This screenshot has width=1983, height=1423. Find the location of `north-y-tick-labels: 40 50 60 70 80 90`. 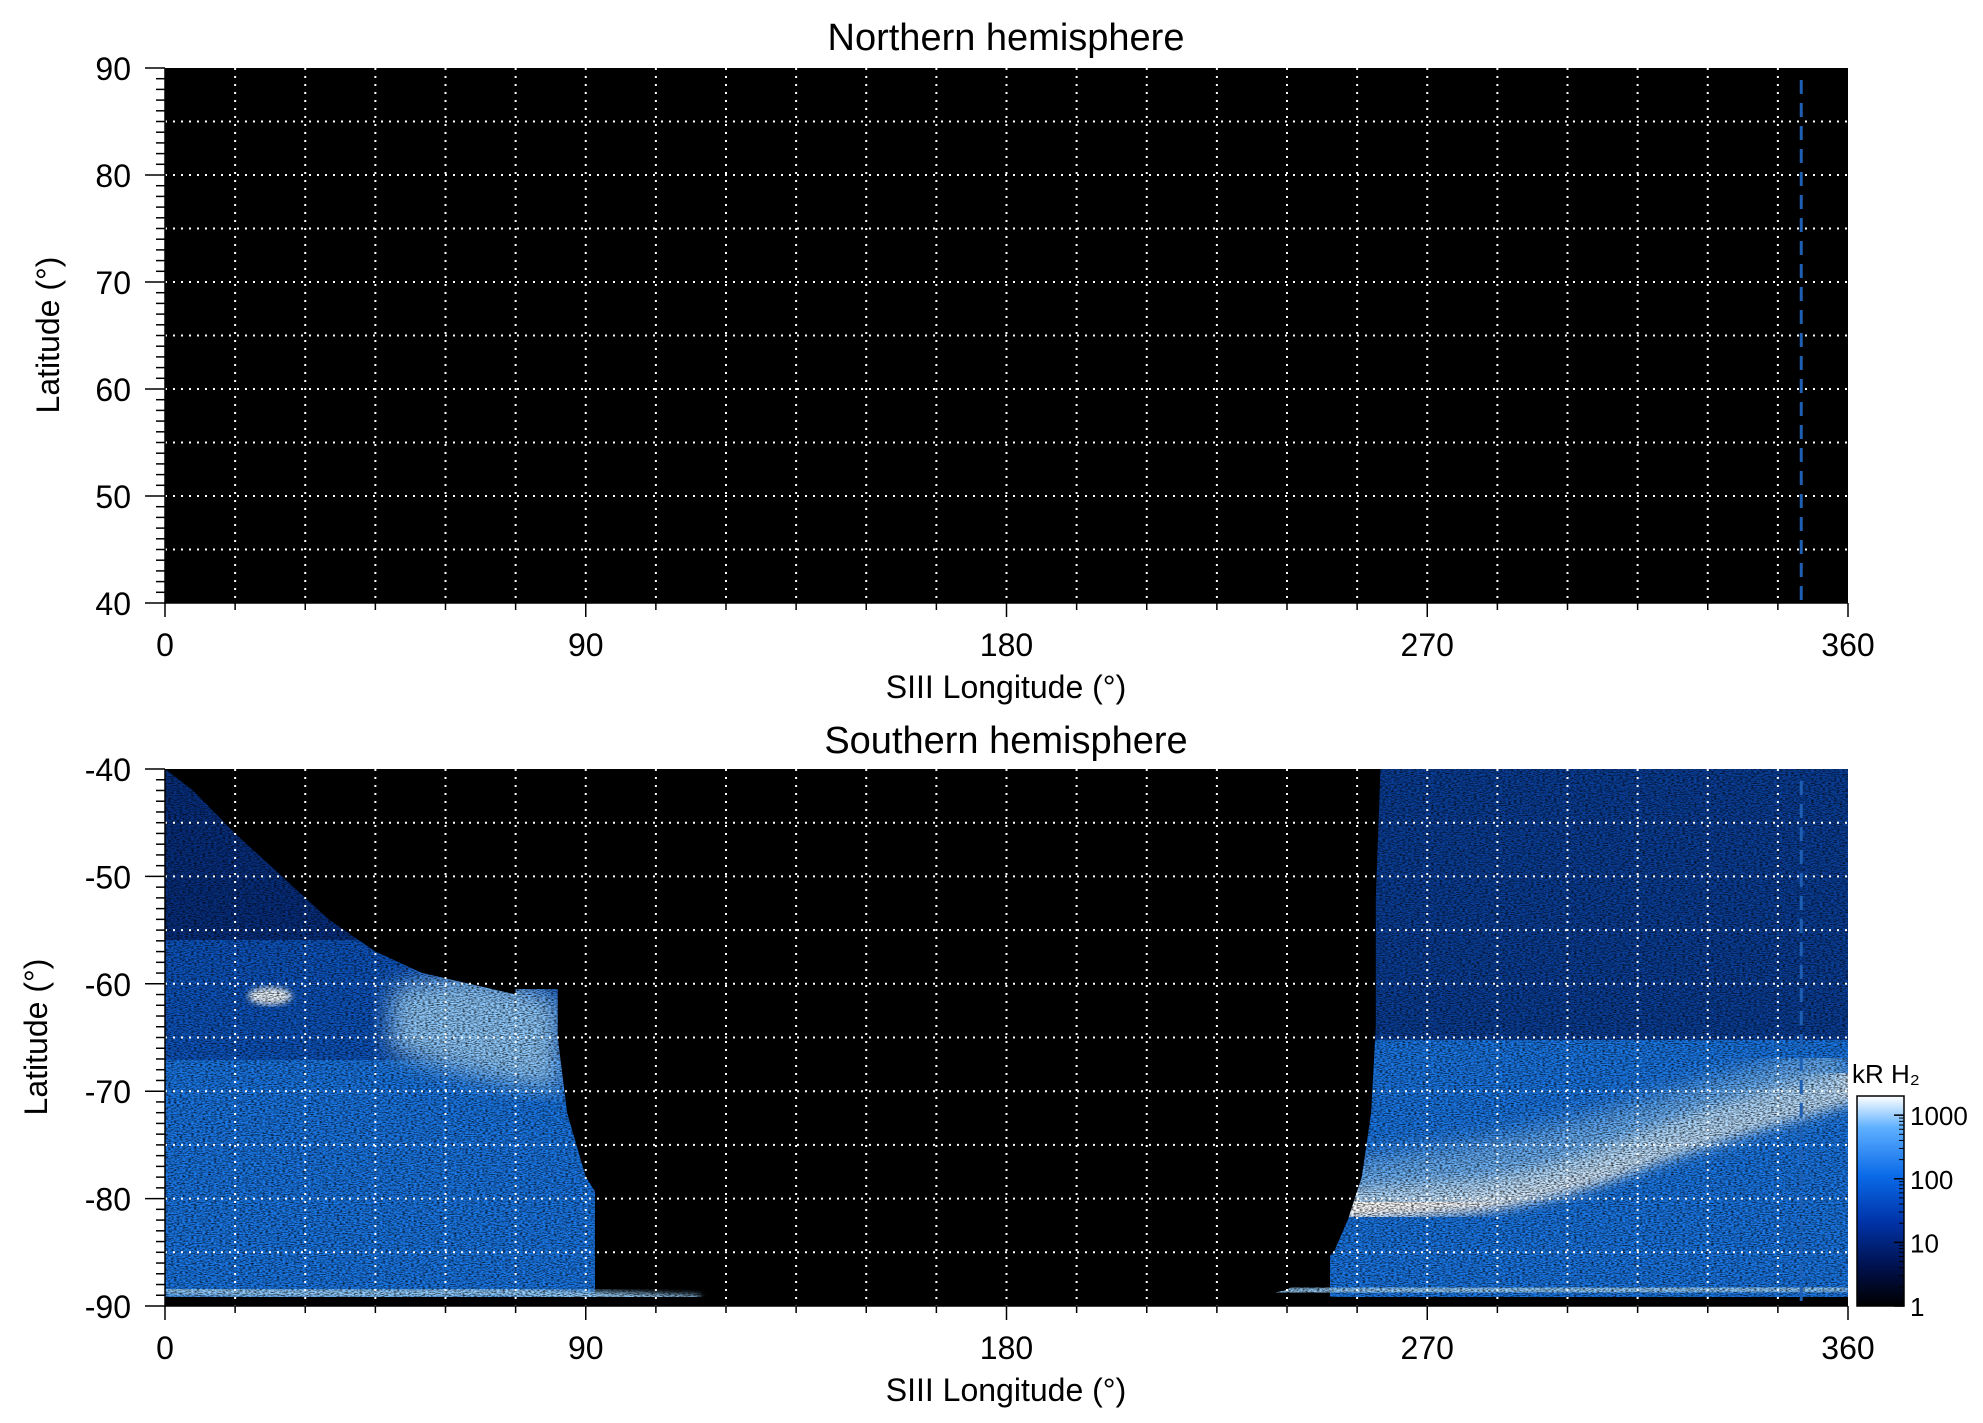

north-y-tick-labels: 40 50 60 70 80 90 is located at coordinates (113, 336).